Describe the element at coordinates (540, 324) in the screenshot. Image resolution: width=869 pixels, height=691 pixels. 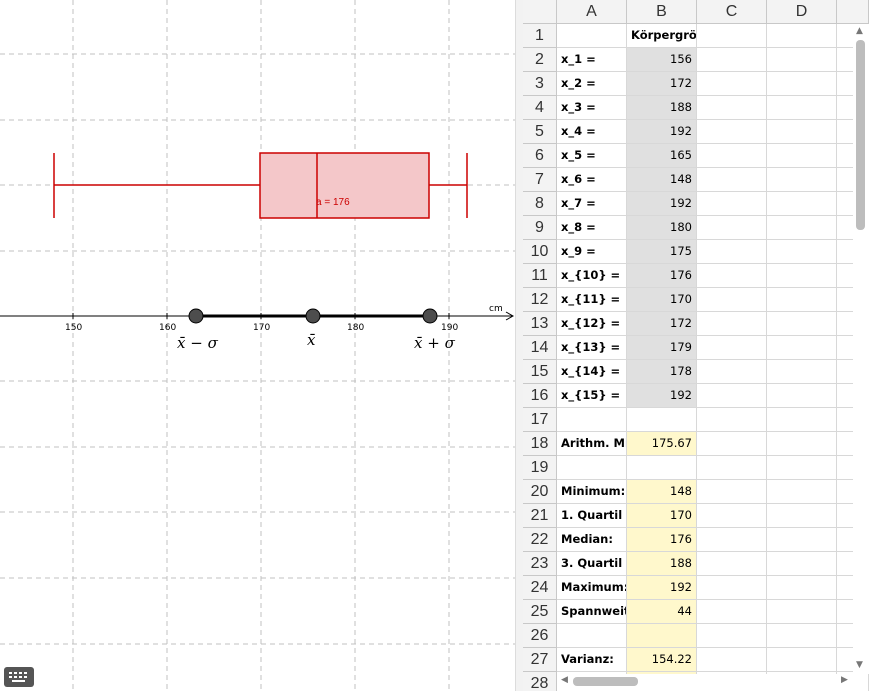
I see `row-header: 13` at that location.